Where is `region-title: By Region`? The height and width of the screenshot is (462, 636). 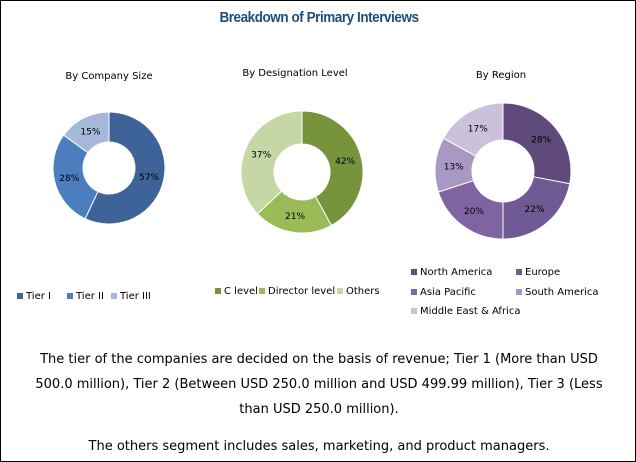 region-title: By Region is located at coordinates (501, 75).